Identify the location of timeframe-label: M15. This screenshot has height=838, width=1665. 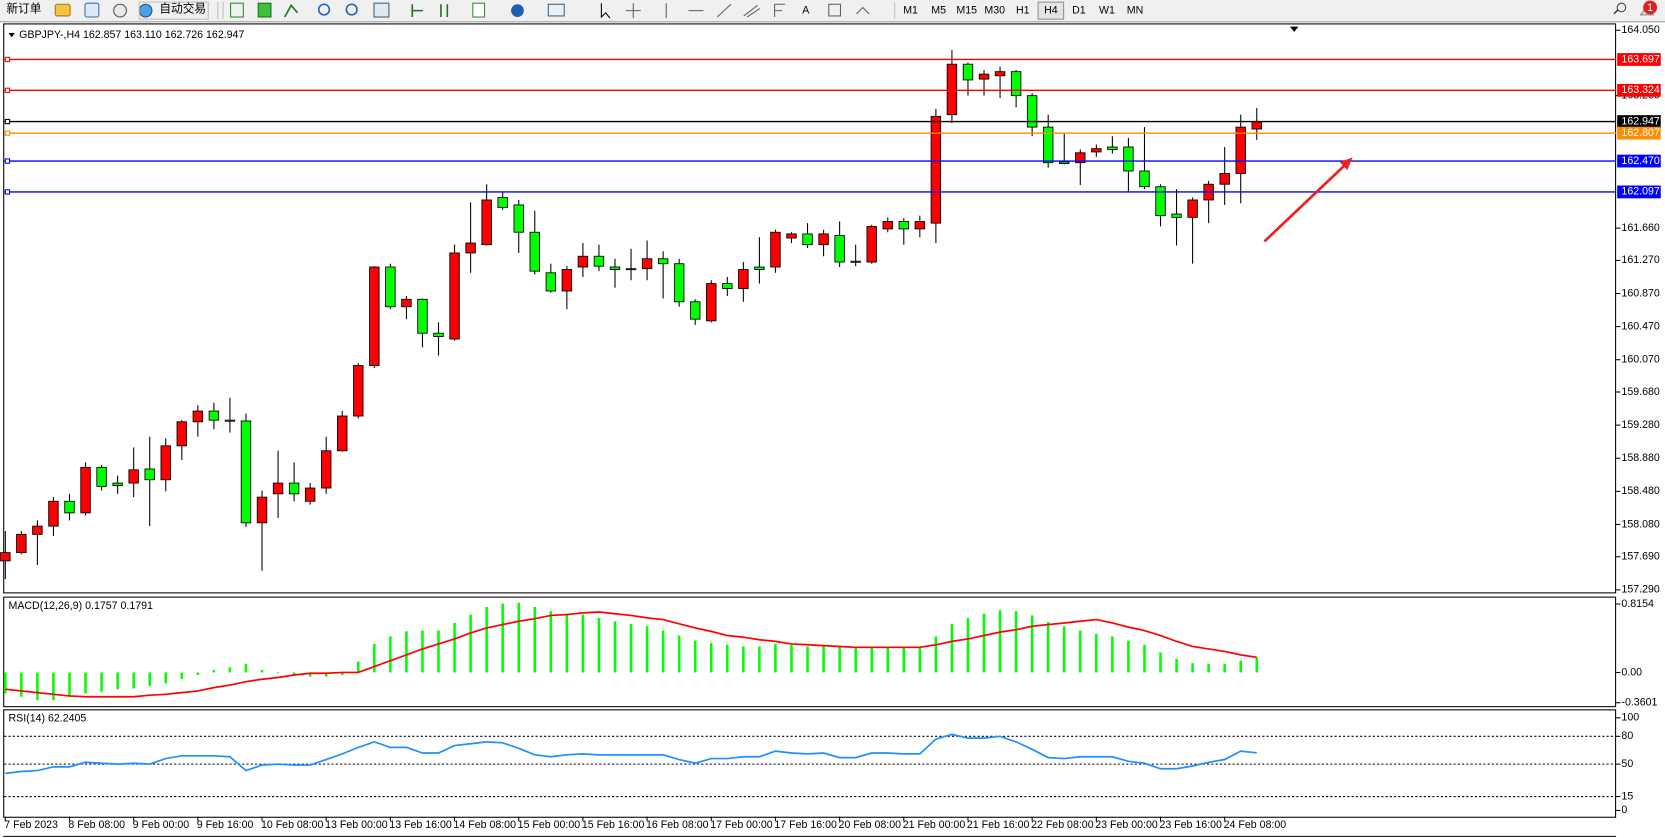
(966, 10).